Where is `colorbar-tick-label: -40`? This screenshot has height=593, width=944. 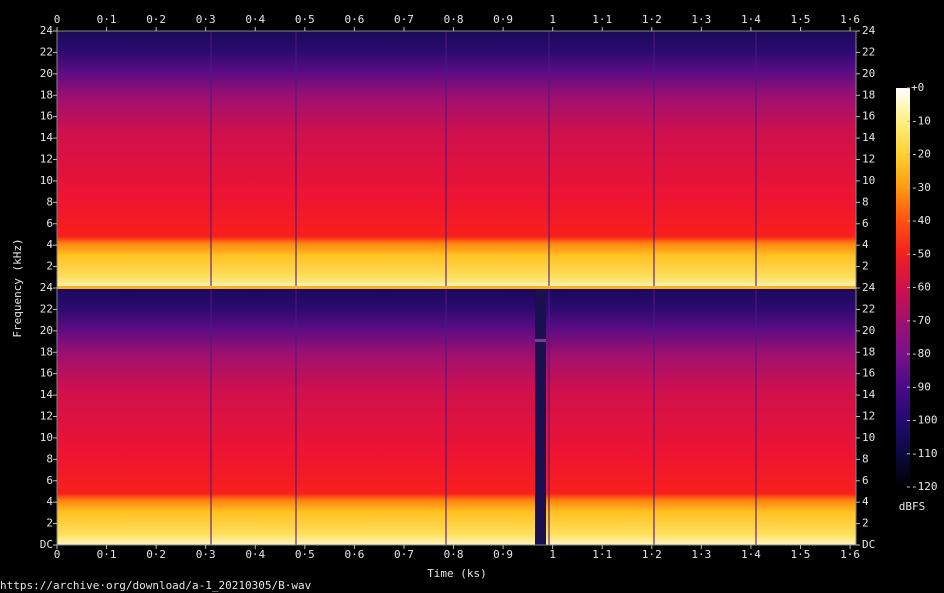
colorbar-tick-label: -40 is located at coordinates (921, 220).